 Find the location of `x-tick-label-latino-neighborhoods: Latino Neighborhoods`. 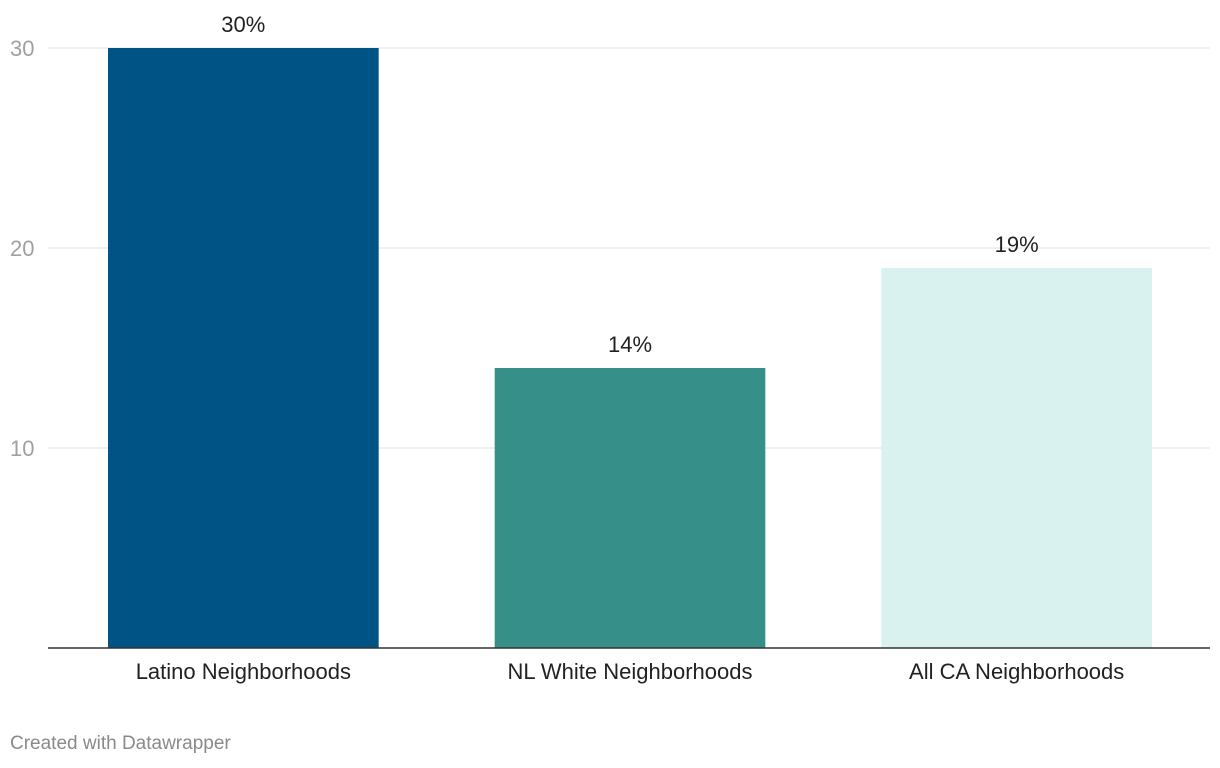

x-tick-label-latino-neighborhoods: Latino Neighborhoods is located at coordinates (243, 671).